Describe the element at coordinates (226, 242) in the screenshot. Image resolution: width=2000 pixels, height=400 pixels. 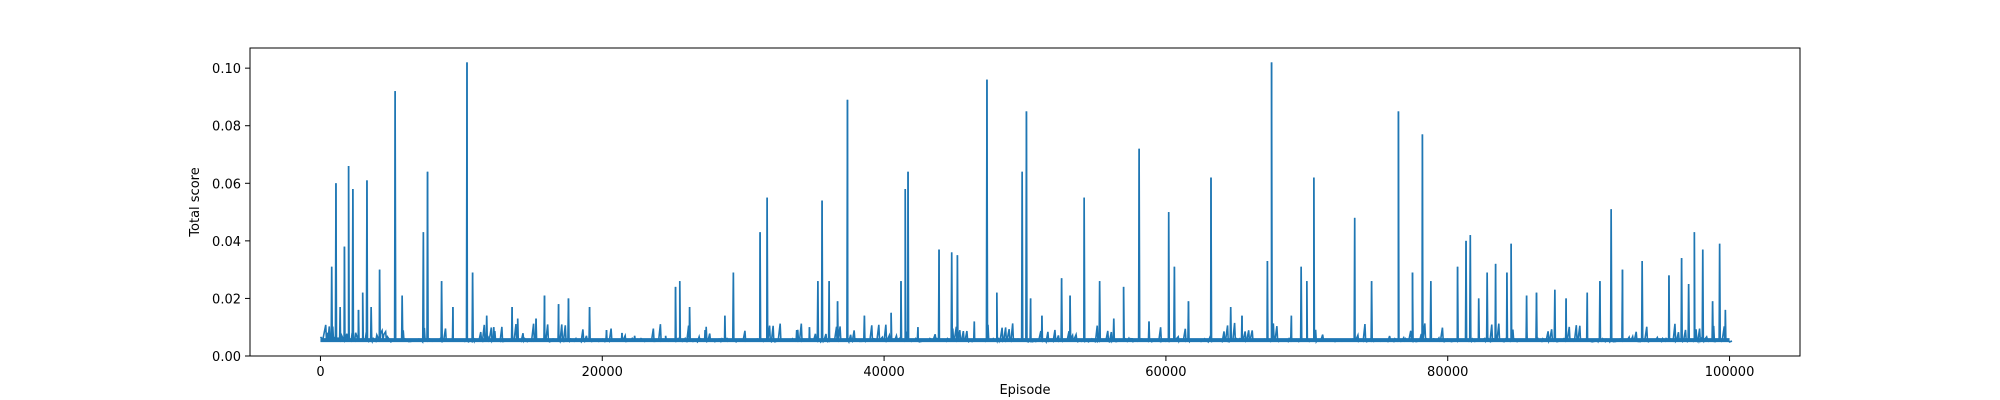
I see `y-tick-label: 0.04` at that location.